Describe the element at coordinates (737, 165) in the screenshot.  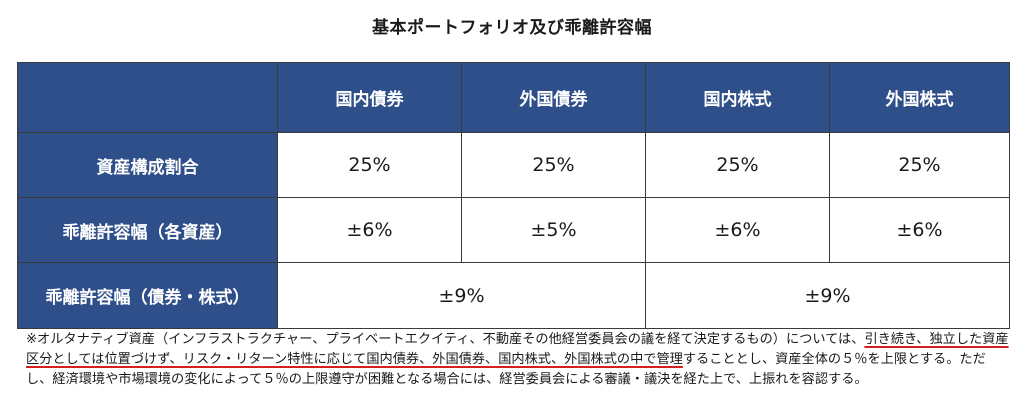
I see `cell-allocation-domestic-stocks: 25%` at that location.